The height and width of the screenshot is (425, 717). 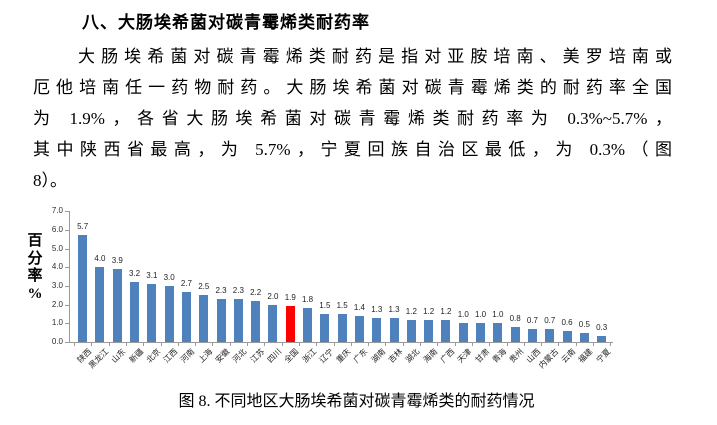 What do you see at coordinates (169, 277) in the screenshot?
I see `bar-value-label: 3.0` at bounding box center [169, 277].